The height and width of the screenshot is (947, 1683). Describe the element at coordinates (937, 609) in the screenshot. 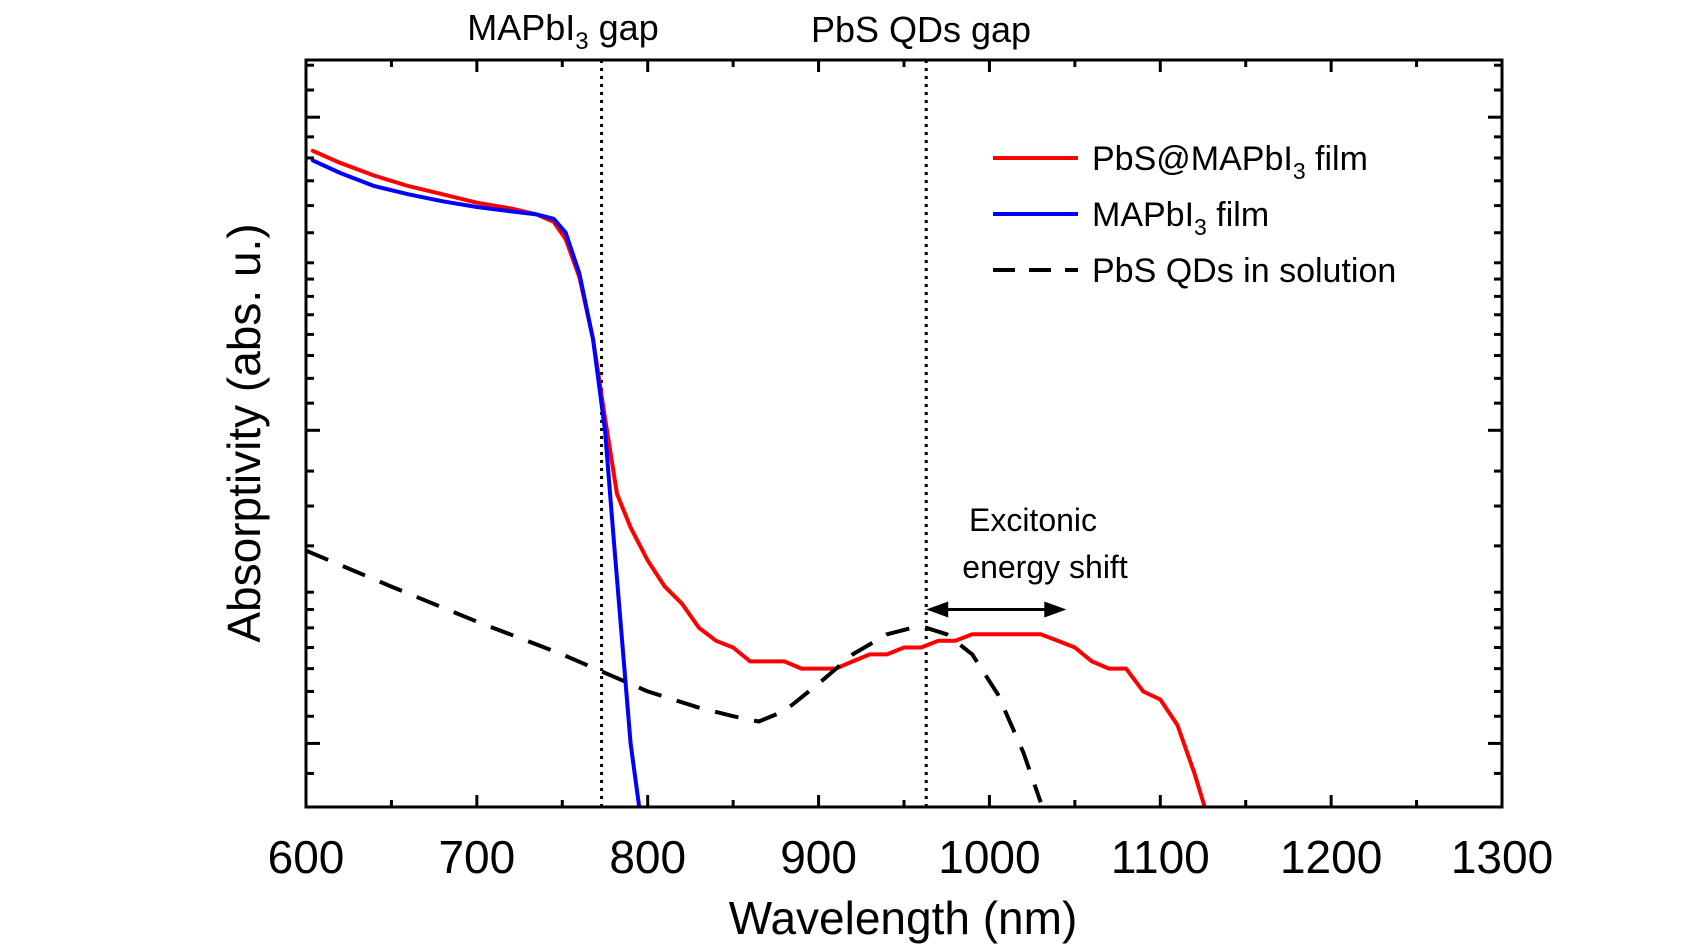

I see `arrow-head-left` at that location.